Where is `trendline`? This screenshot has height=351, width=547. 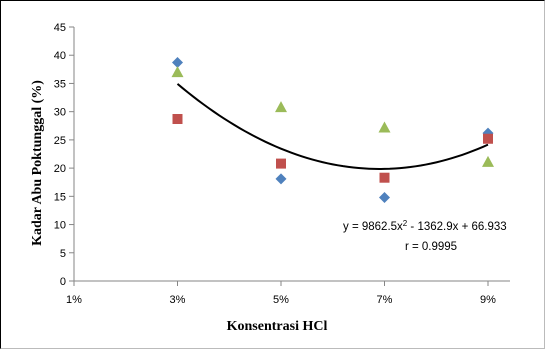 trendline is located at coordinates (332, 126).